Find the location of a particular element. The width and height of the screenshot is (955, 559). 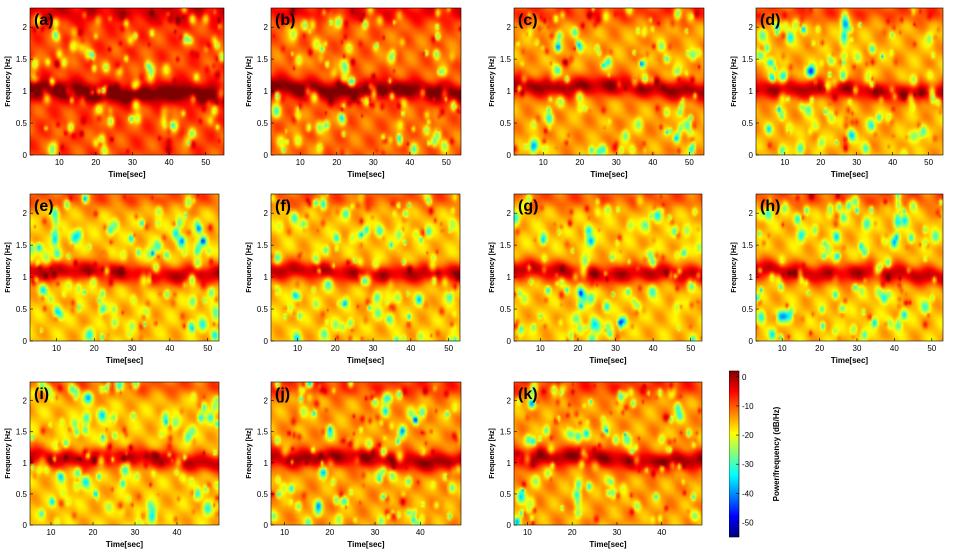

panel-label: (f) is located at coordinates (283, 206).